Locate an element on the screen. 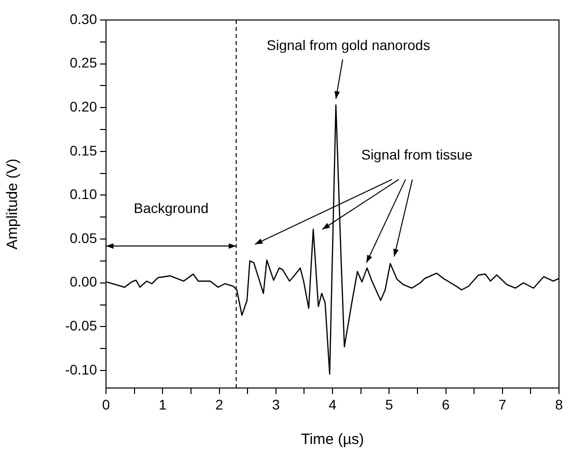 The width and height of the screenshot is (574, 453). y-tick-label: 0.05 is located at coordinates (84, 238).